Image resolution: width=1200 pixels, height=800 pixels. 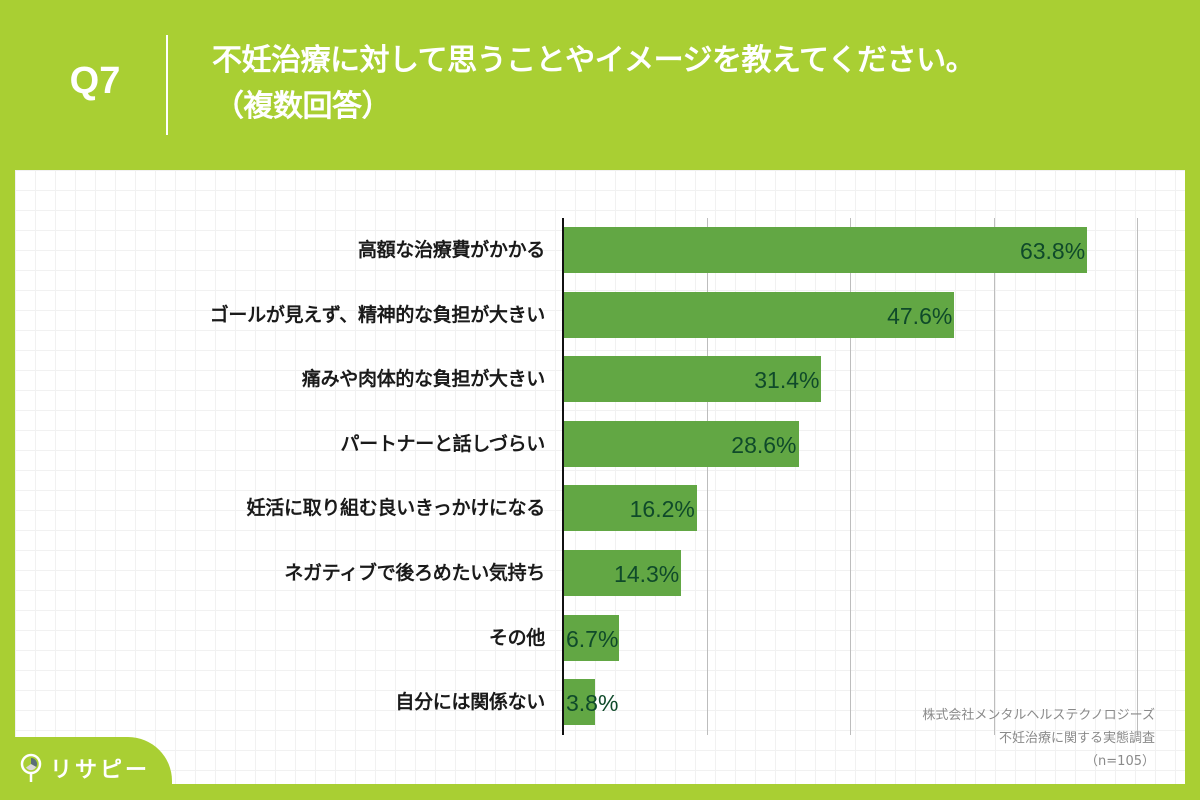 What do you see at coordinates (826, 250) in the screenshot?
I see `bar: 63.8%` at bounding box center [826, 250].